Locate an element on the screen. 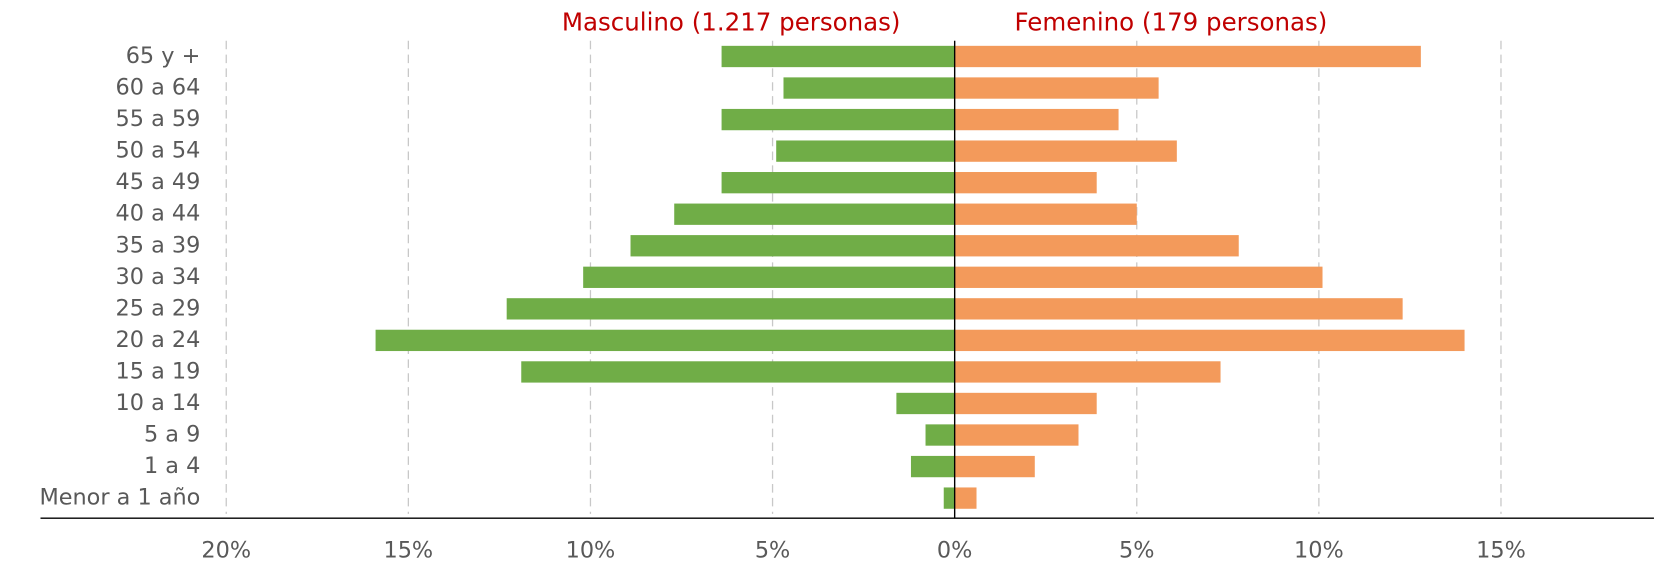 This screenshot has height=561, width=1671. y-tick-label: 35 a 39 is located at coordinates (158, 245).